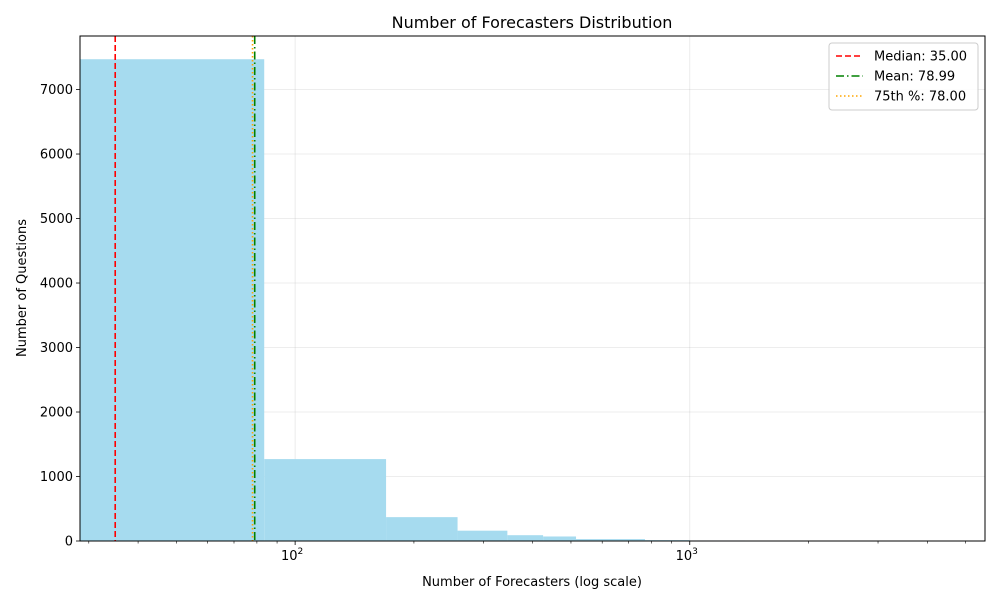  Describe the element at coordinates (292, 555) in the screenshot. I see `x-tick-label: 10²` at that location.